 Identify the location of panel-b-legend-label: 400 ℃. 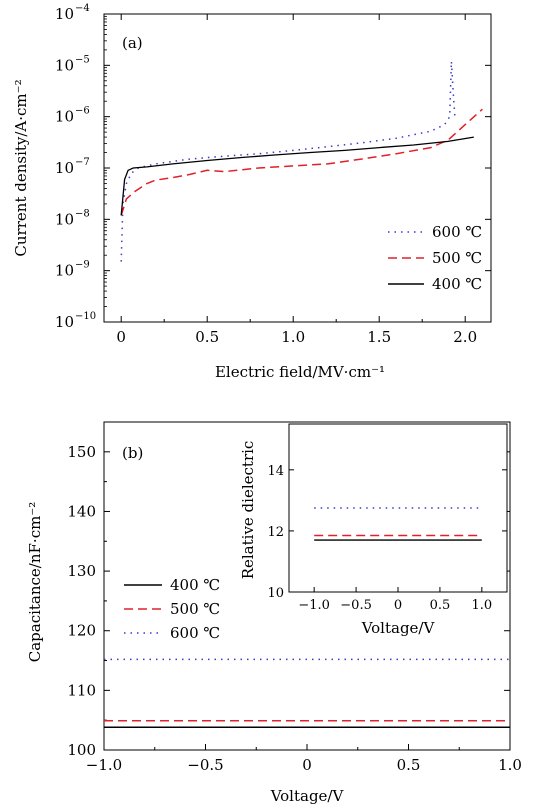
(195, 585).